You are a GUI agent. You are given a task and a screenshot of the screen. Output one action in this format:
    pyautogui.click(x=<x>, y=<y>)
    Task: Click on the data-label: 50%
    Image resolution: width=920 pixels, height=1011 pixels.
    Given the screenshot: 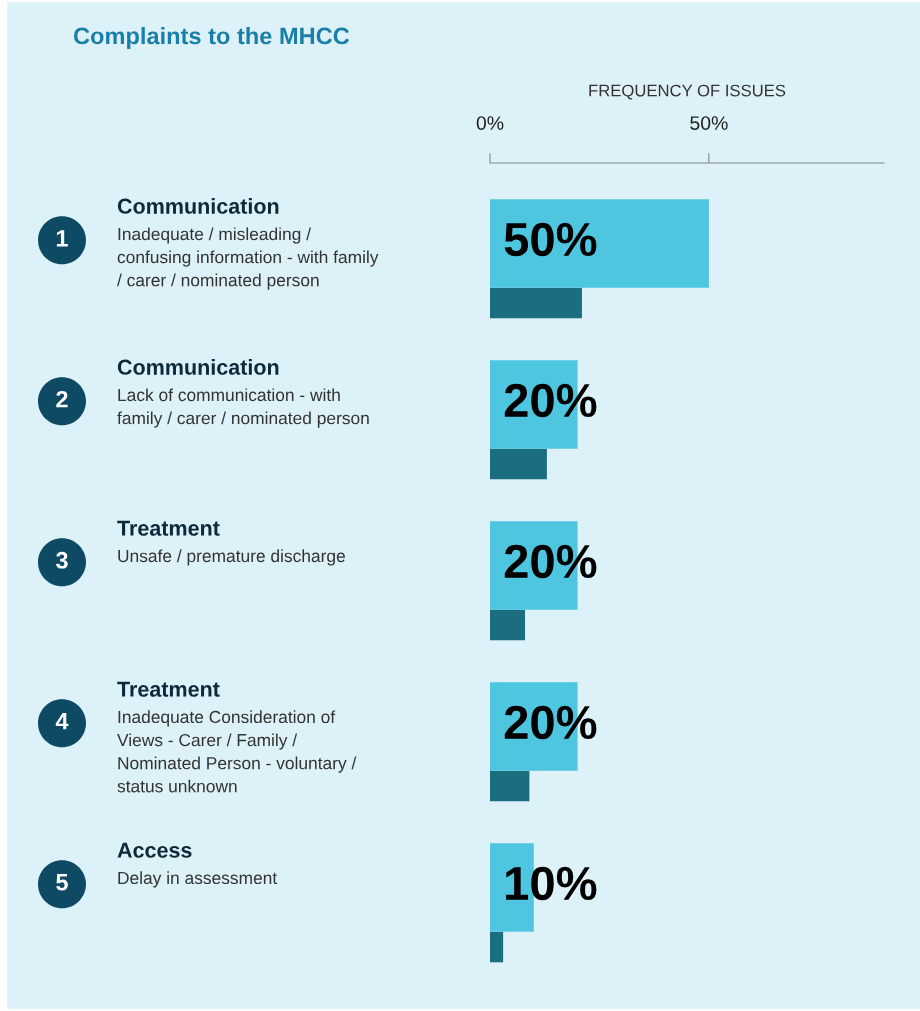 What is the action you would take?
    pyautogui.click(x=550, y=239)
    